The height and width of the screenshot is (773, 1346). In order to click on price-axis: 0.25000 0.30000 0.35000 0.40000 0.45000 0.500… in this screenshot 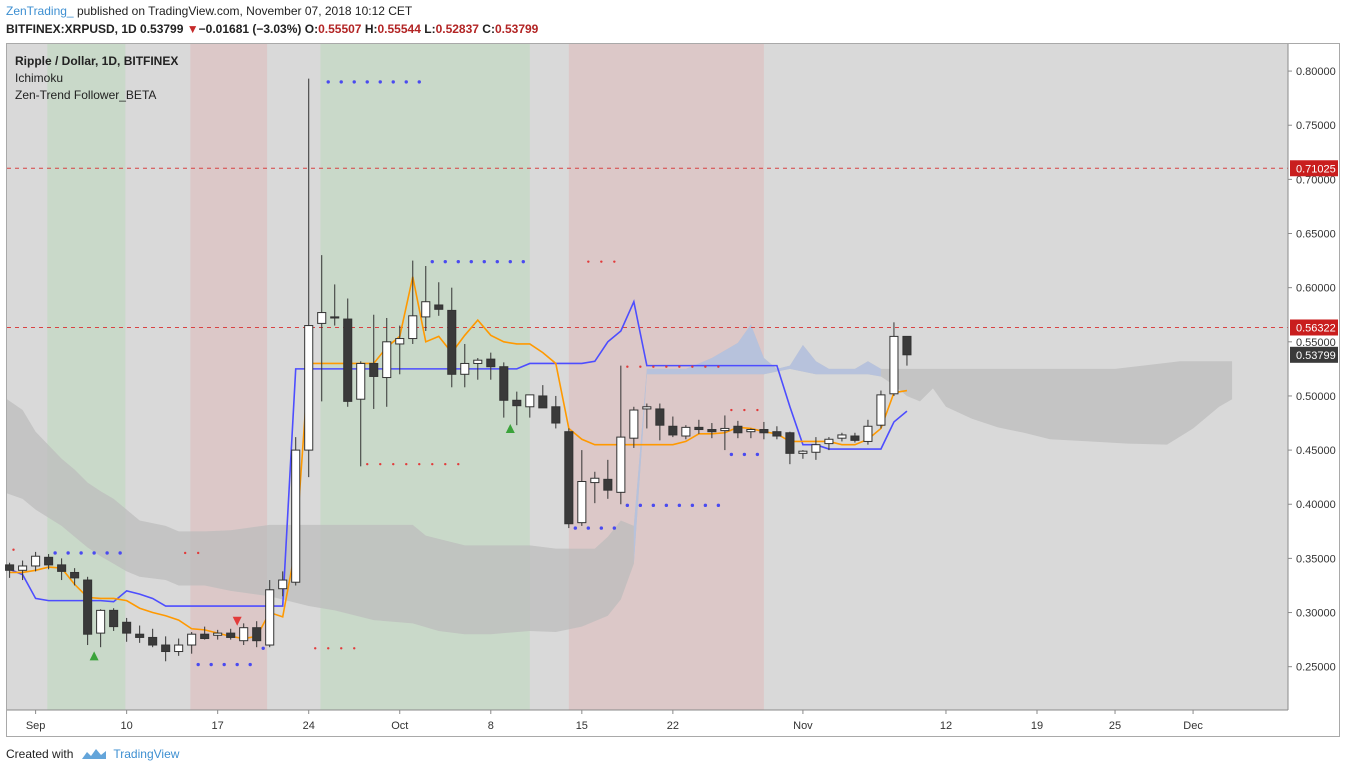, I will do `click(1312, 377)`.